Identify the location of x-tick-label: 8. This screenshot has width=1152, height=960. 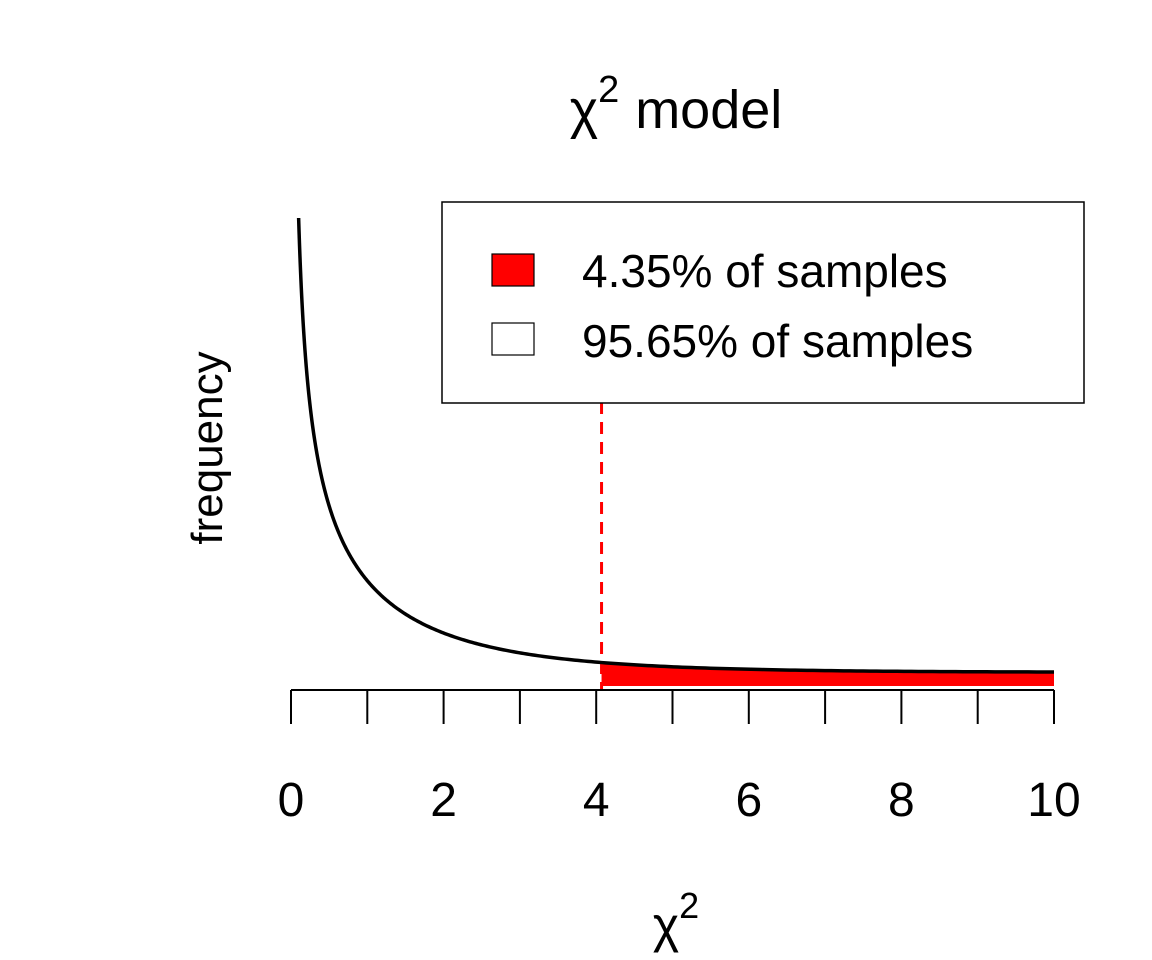
(901, 800).